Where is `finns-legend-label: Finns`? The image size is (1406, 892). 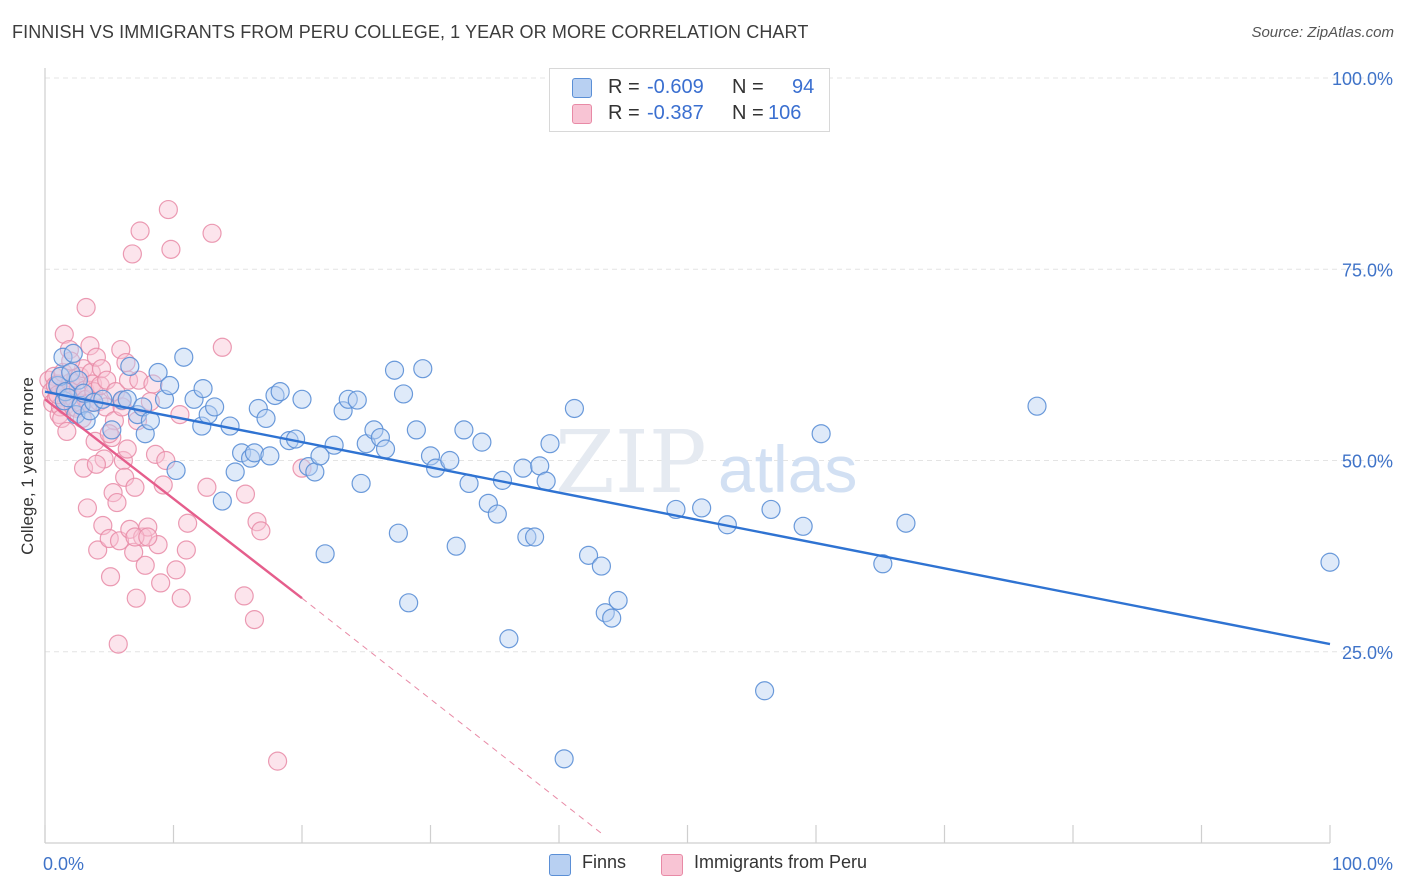 finns-legend-label: Finns is located at coordinates (604, 862).